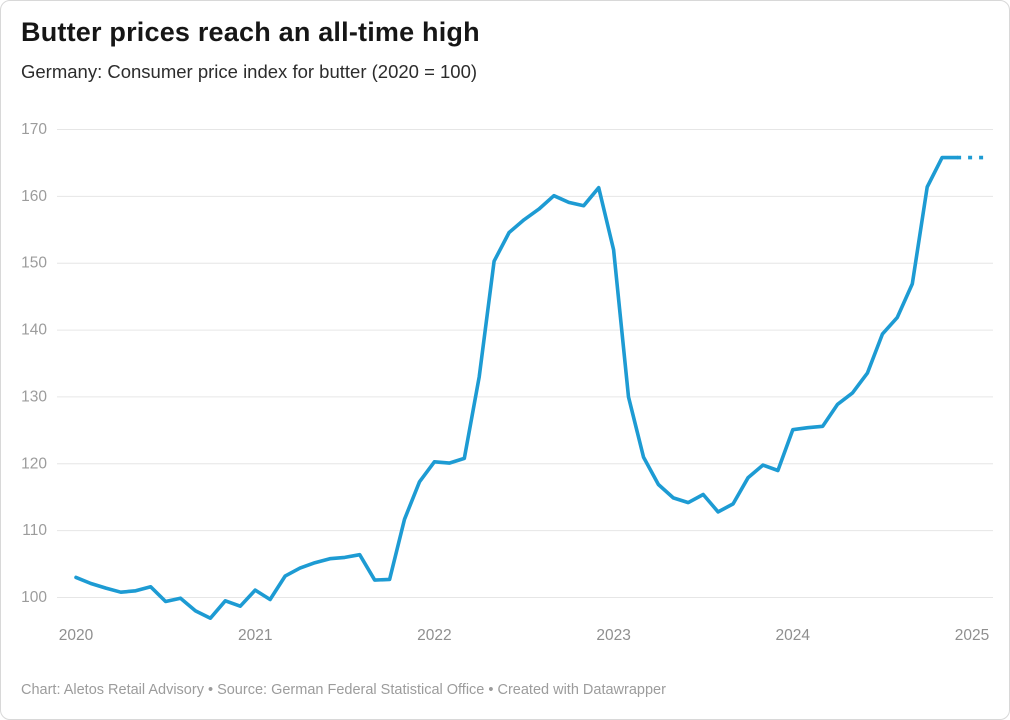 This screenshot has height=720, width=1010. What do you see at coordinates (34, 129) in the screenshot?
I see `y-axis-tick-label: 170` at bounding box center [34, 129].